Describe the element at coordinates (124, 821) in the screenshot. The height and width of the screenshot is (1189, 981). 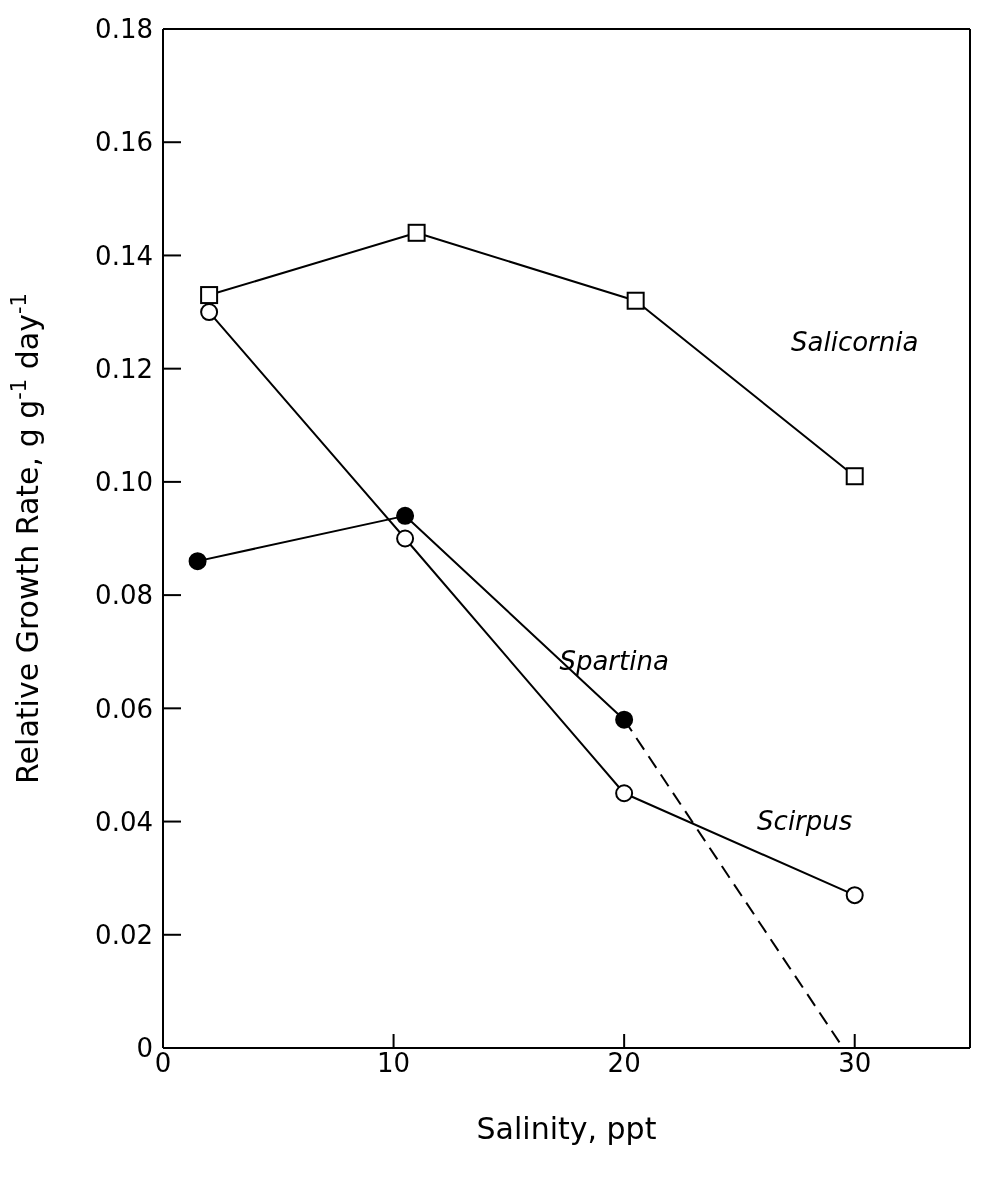
I see `y-tick-label: 0.04` at that location.